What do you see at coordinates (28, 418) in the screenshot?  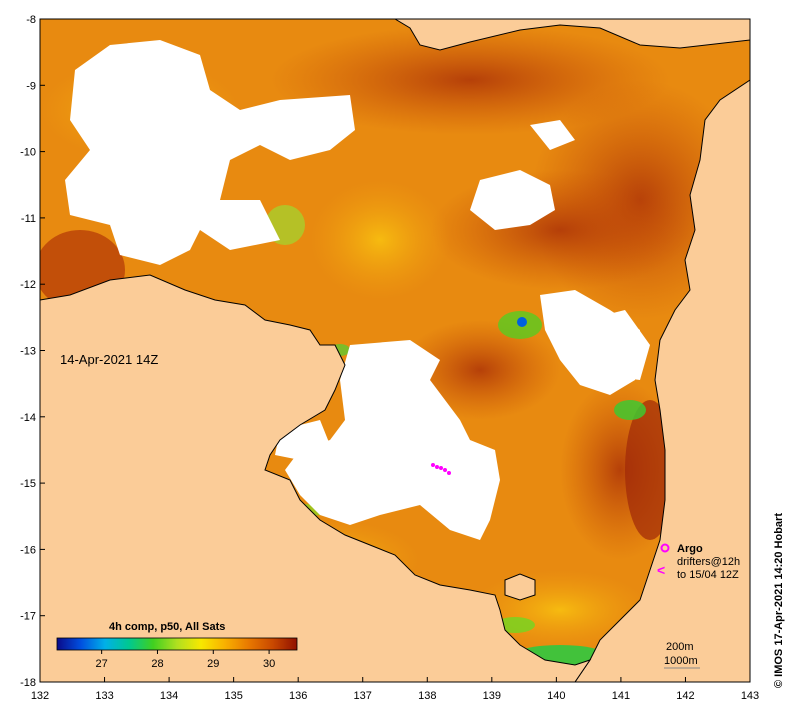 I see `lat-tick-label: -14` at bounding box center [28, 418].